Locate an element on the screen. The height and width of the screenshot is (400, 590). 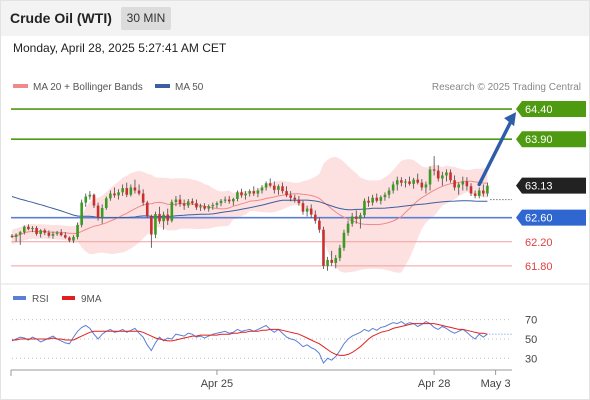
x-tick-label: Apr 25 is located at coordinates (217, 384).